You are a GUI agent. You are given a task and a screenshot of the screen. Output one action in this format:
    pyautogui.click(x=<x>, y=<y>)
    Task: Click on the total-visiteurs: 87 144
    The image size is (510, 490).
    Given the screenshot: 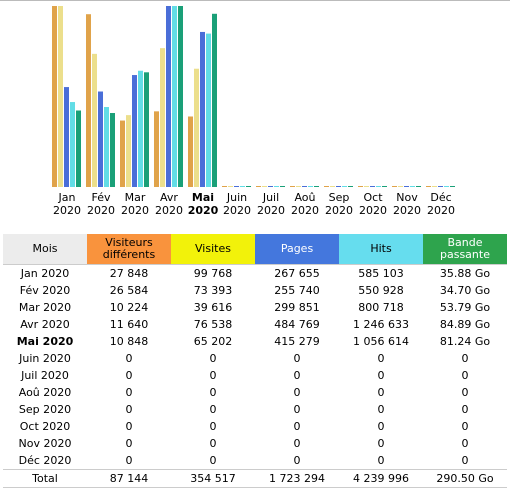 What is the action you would take?
    pyautogui.click(x=129, y=478)
    